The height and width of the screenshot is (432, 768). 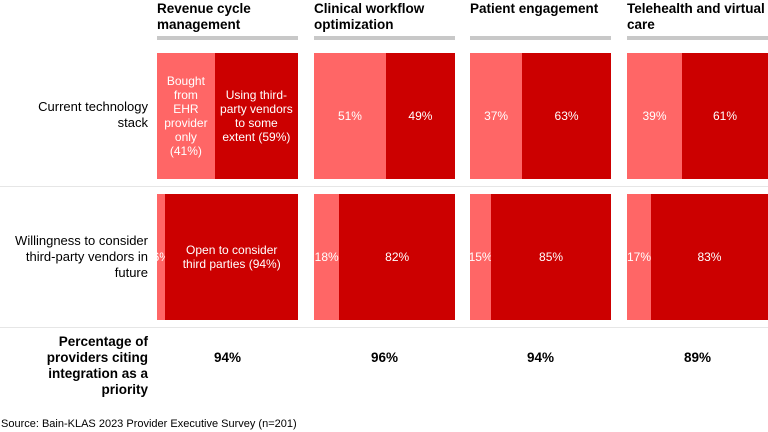 I want to click on segment-label: 61%, so click(x=724, y=116).